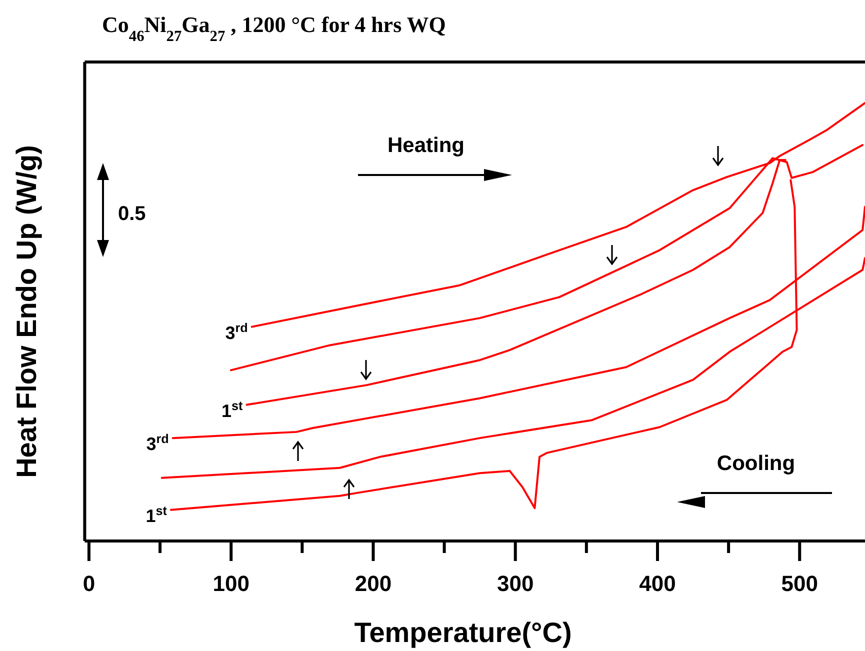 The width and height of the screenshot is (865, 651). I want to click on x-tick-label: 0, so click(89, 583).